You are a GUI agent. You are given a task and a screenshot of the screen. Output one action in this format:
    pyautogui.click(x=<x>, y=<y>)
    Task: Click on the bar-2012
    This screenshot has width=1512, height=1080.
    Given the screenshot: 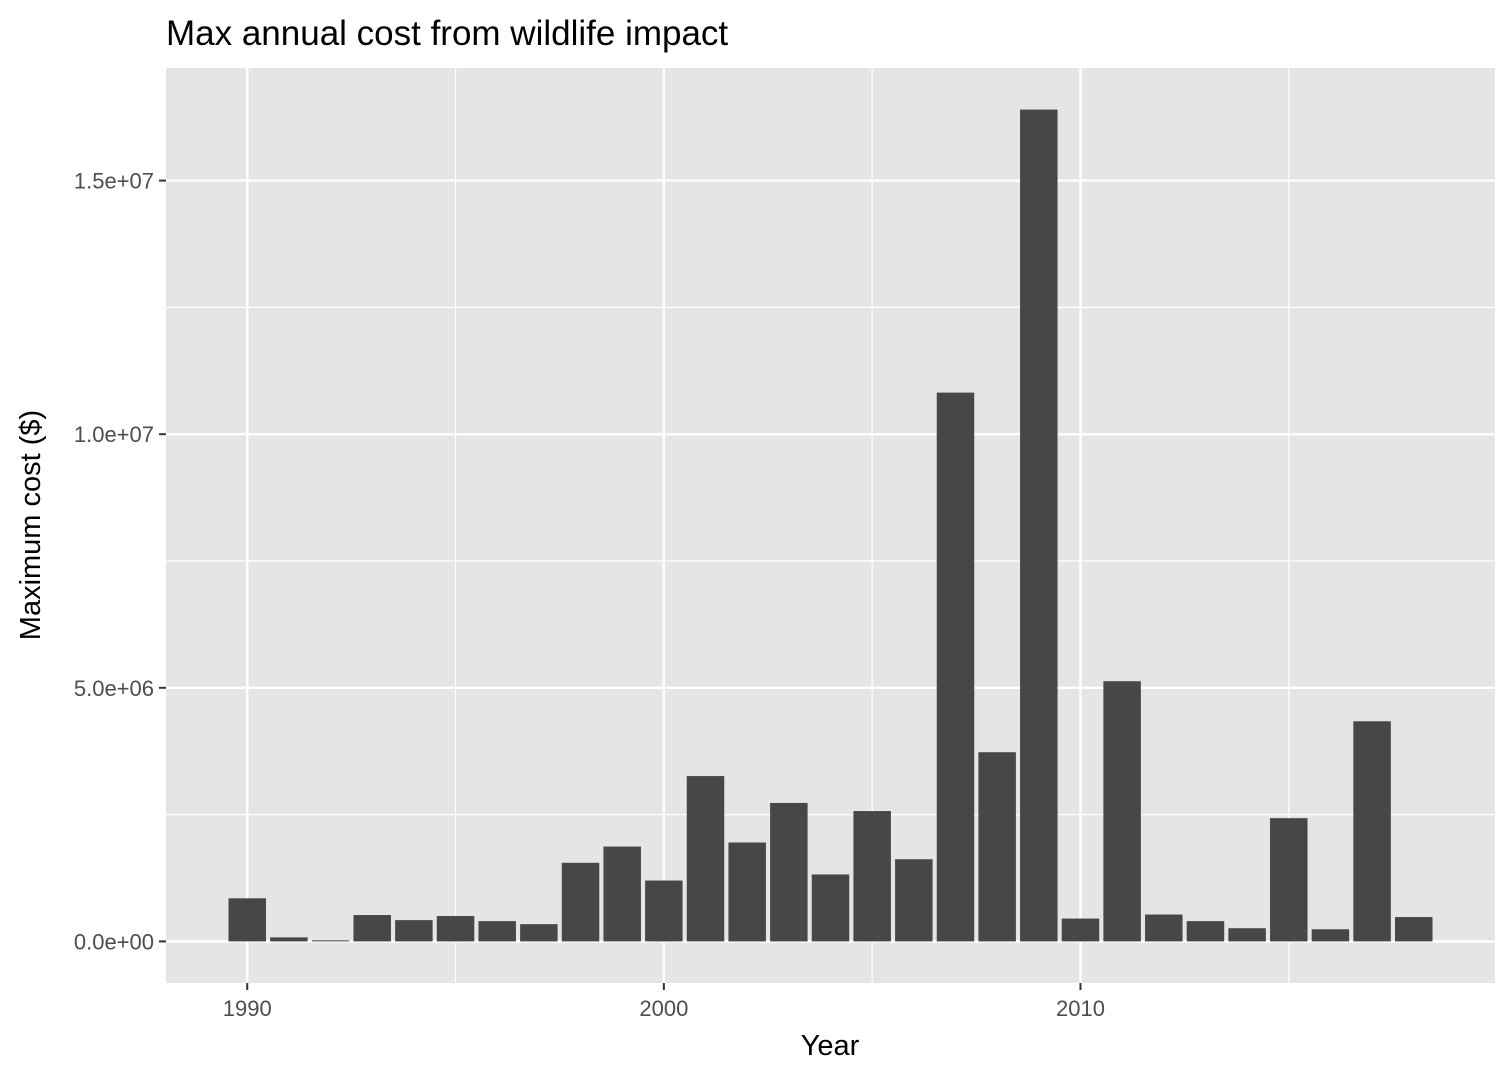 What is the action you would take?
    pyautogui.click(x=1164, y=928)
    